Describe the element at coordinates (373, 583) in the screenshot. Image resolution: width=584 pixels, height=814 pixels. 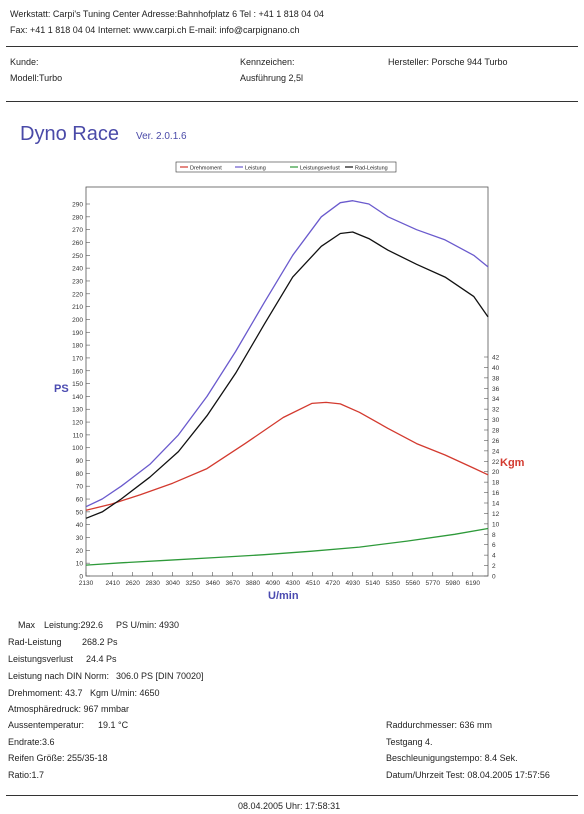
I see `x-tick-label: 5140` at that location.